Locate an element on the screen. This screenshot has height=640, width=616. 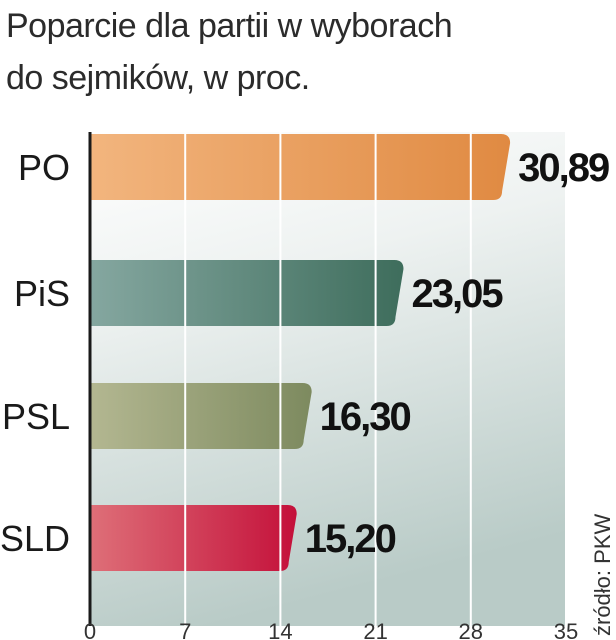
value-label: 15,20 is located at coordinates (350, 539).